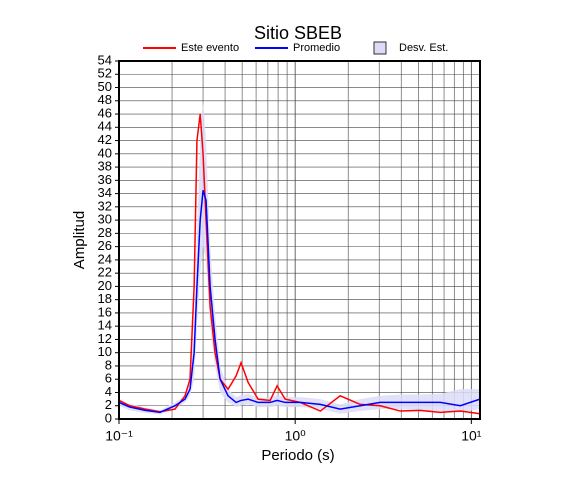 The image size is (586, 480). What do you see at coordinates (105, 59) in the screenshot?
I see `y-tick-label: 54` at bounding box center [105, 59].